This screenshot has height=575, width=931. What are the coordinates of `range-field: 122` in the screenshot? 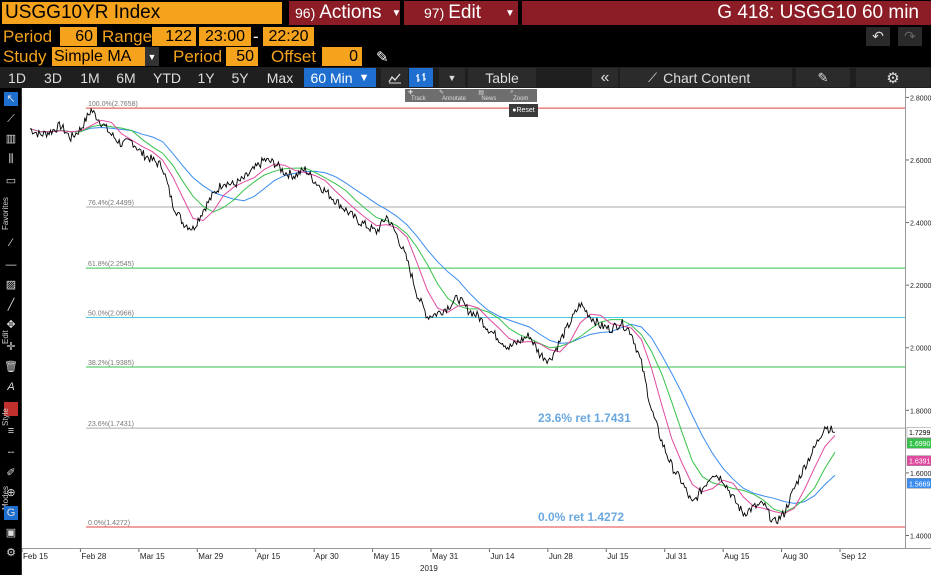 It's located at (174, 36).